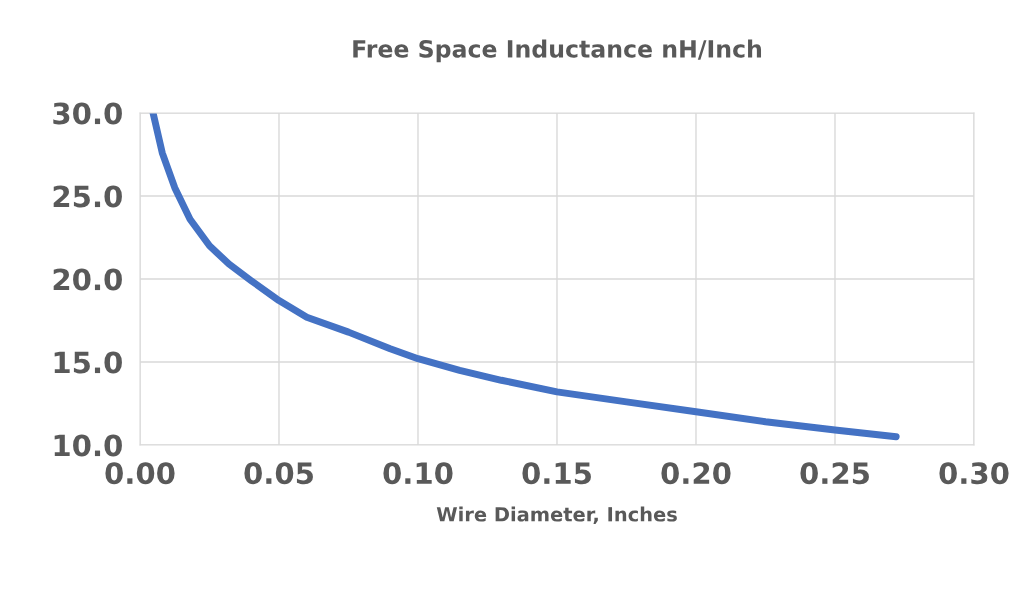 The image size is (1031, 602). I want to click on x-axis-title: Wire Diameter, Inches, so click(556, 515).